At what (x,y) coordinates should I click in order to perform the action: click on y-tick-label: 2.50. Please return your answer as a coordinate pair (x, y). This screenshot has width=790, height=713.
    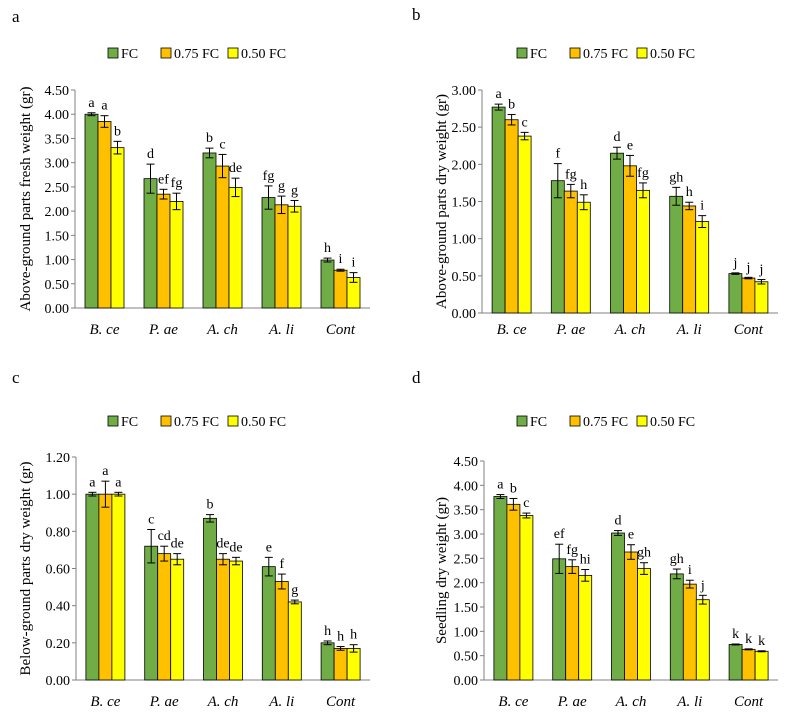
    Looking at the image, I should click on (464, 128).